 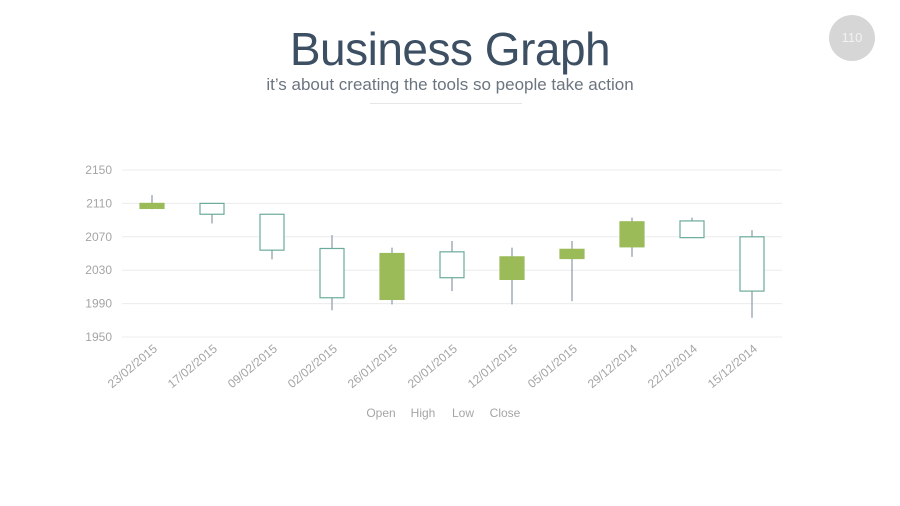 What do you see at coordinates (732, 366) in the screenshot?
I see `x-tick-label: 15/12/2014` at bounding box center [732, 366].